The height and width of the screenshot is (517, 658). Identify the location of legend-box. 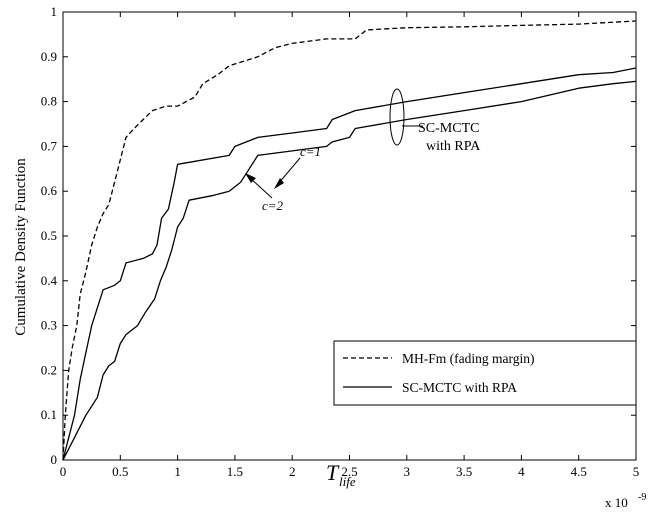
(485, 373).